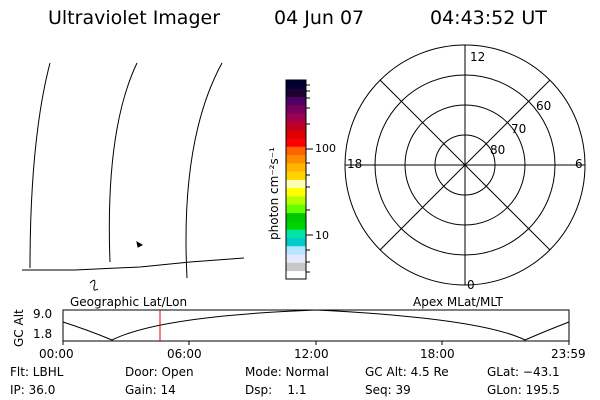  I want to click on timeline-x-tick: 23:59, so click(568, 354).